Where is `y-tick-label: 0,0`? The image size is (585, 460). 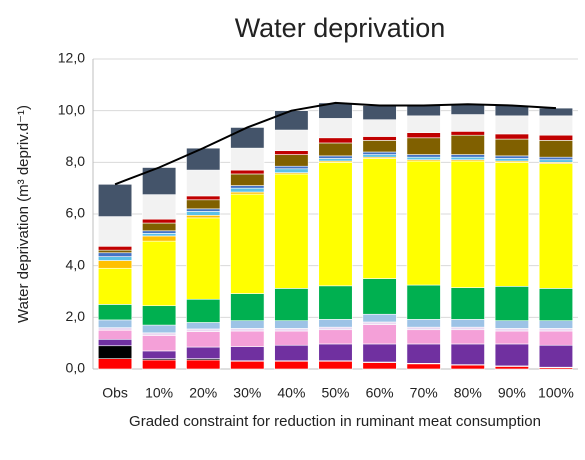
y-tick-label: 0,0 is located at coordinates (76, 368).